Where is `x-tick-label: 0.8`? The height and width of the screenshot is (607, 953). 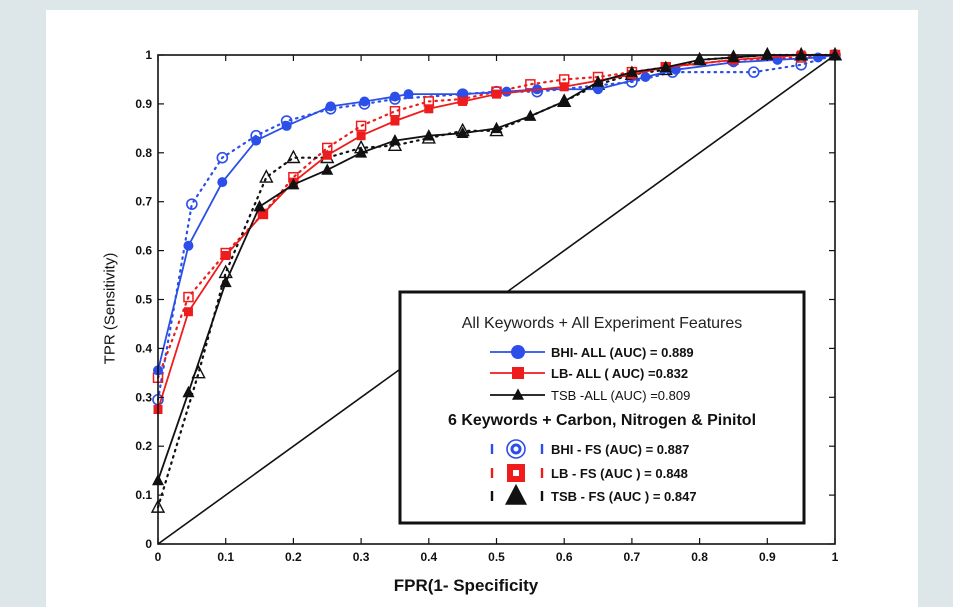
x-tick-label: 0.8 is located at coordinates (699, 557).